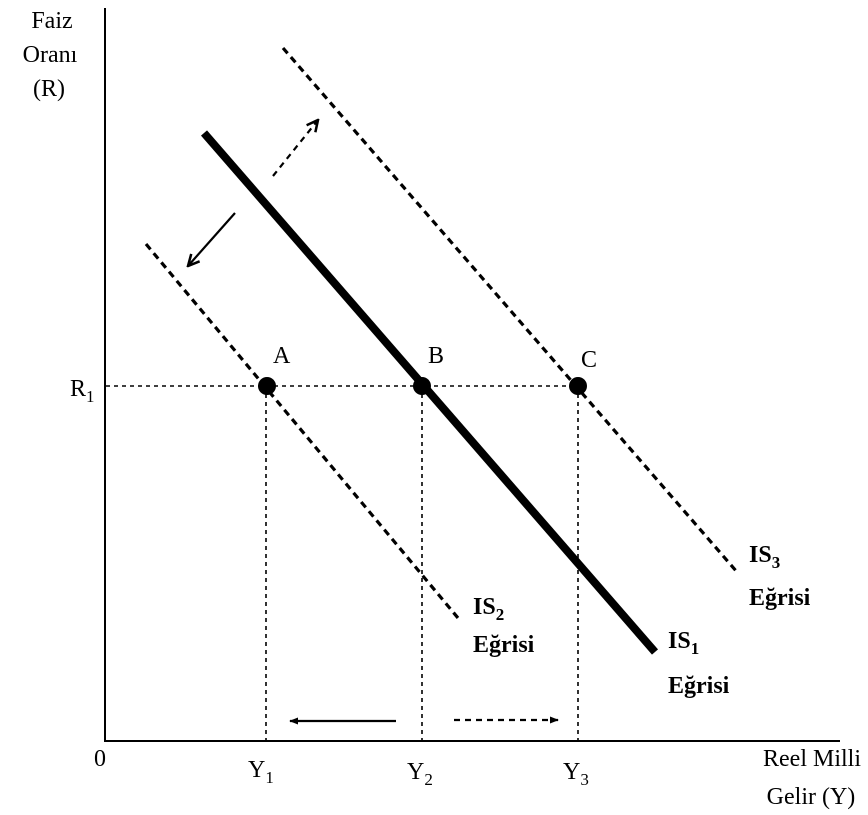 This screenshot has width=868, height=815. Describe the element at coordinates (420, 774) in the screenshot. I see `y2-tick-label: Y2` at that location.